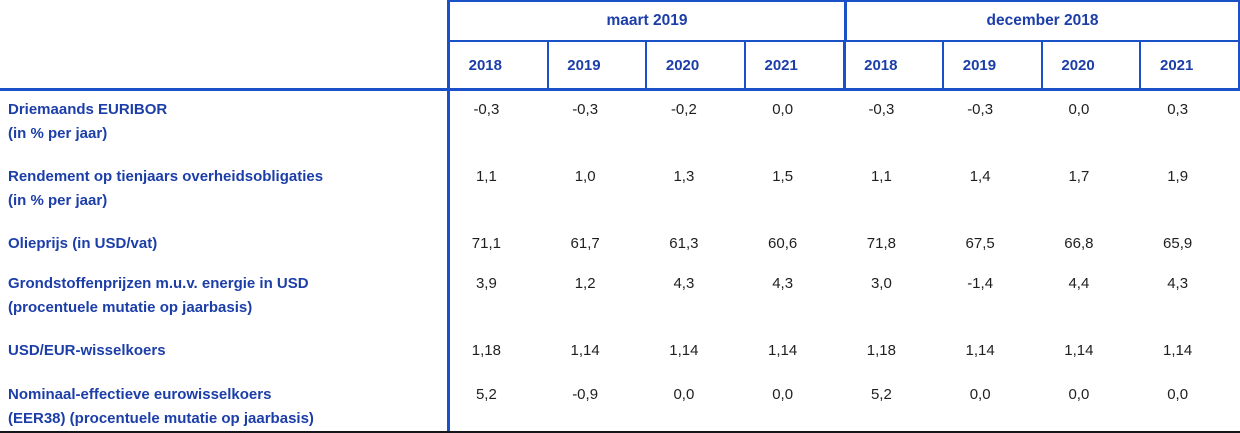  Describe the element at coordinates (585, 283) in the screenshot. I see `value-cell: 1,2` at that location.